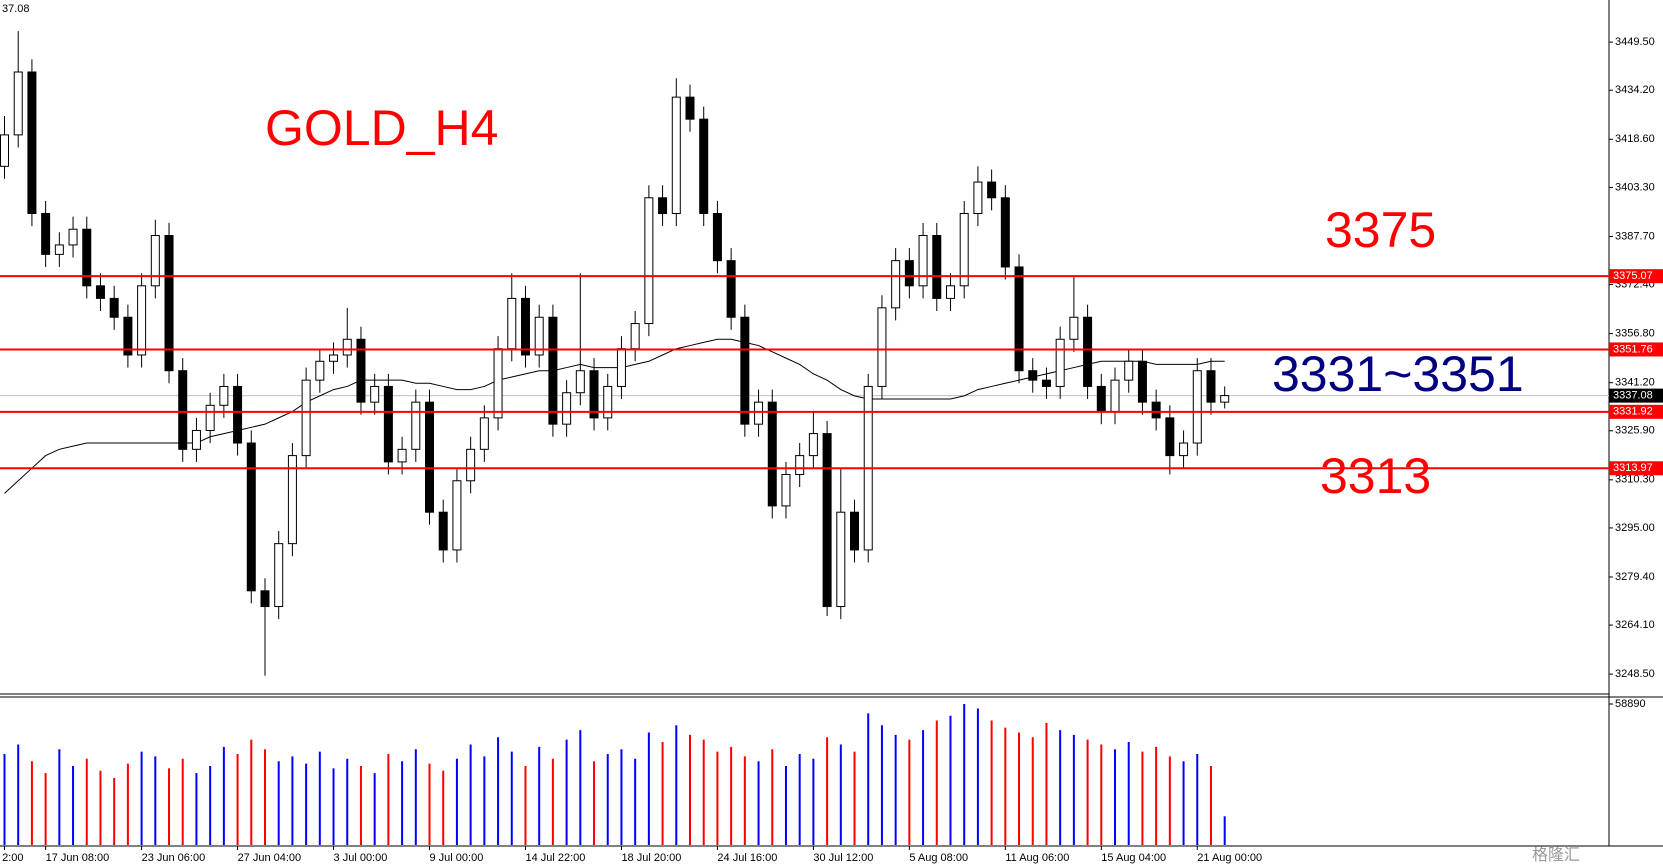  What do you see at coordinates (381, 128) in the screenshot?
I see `chart-title: GOLD_H4` at bounding box center [381, 128].